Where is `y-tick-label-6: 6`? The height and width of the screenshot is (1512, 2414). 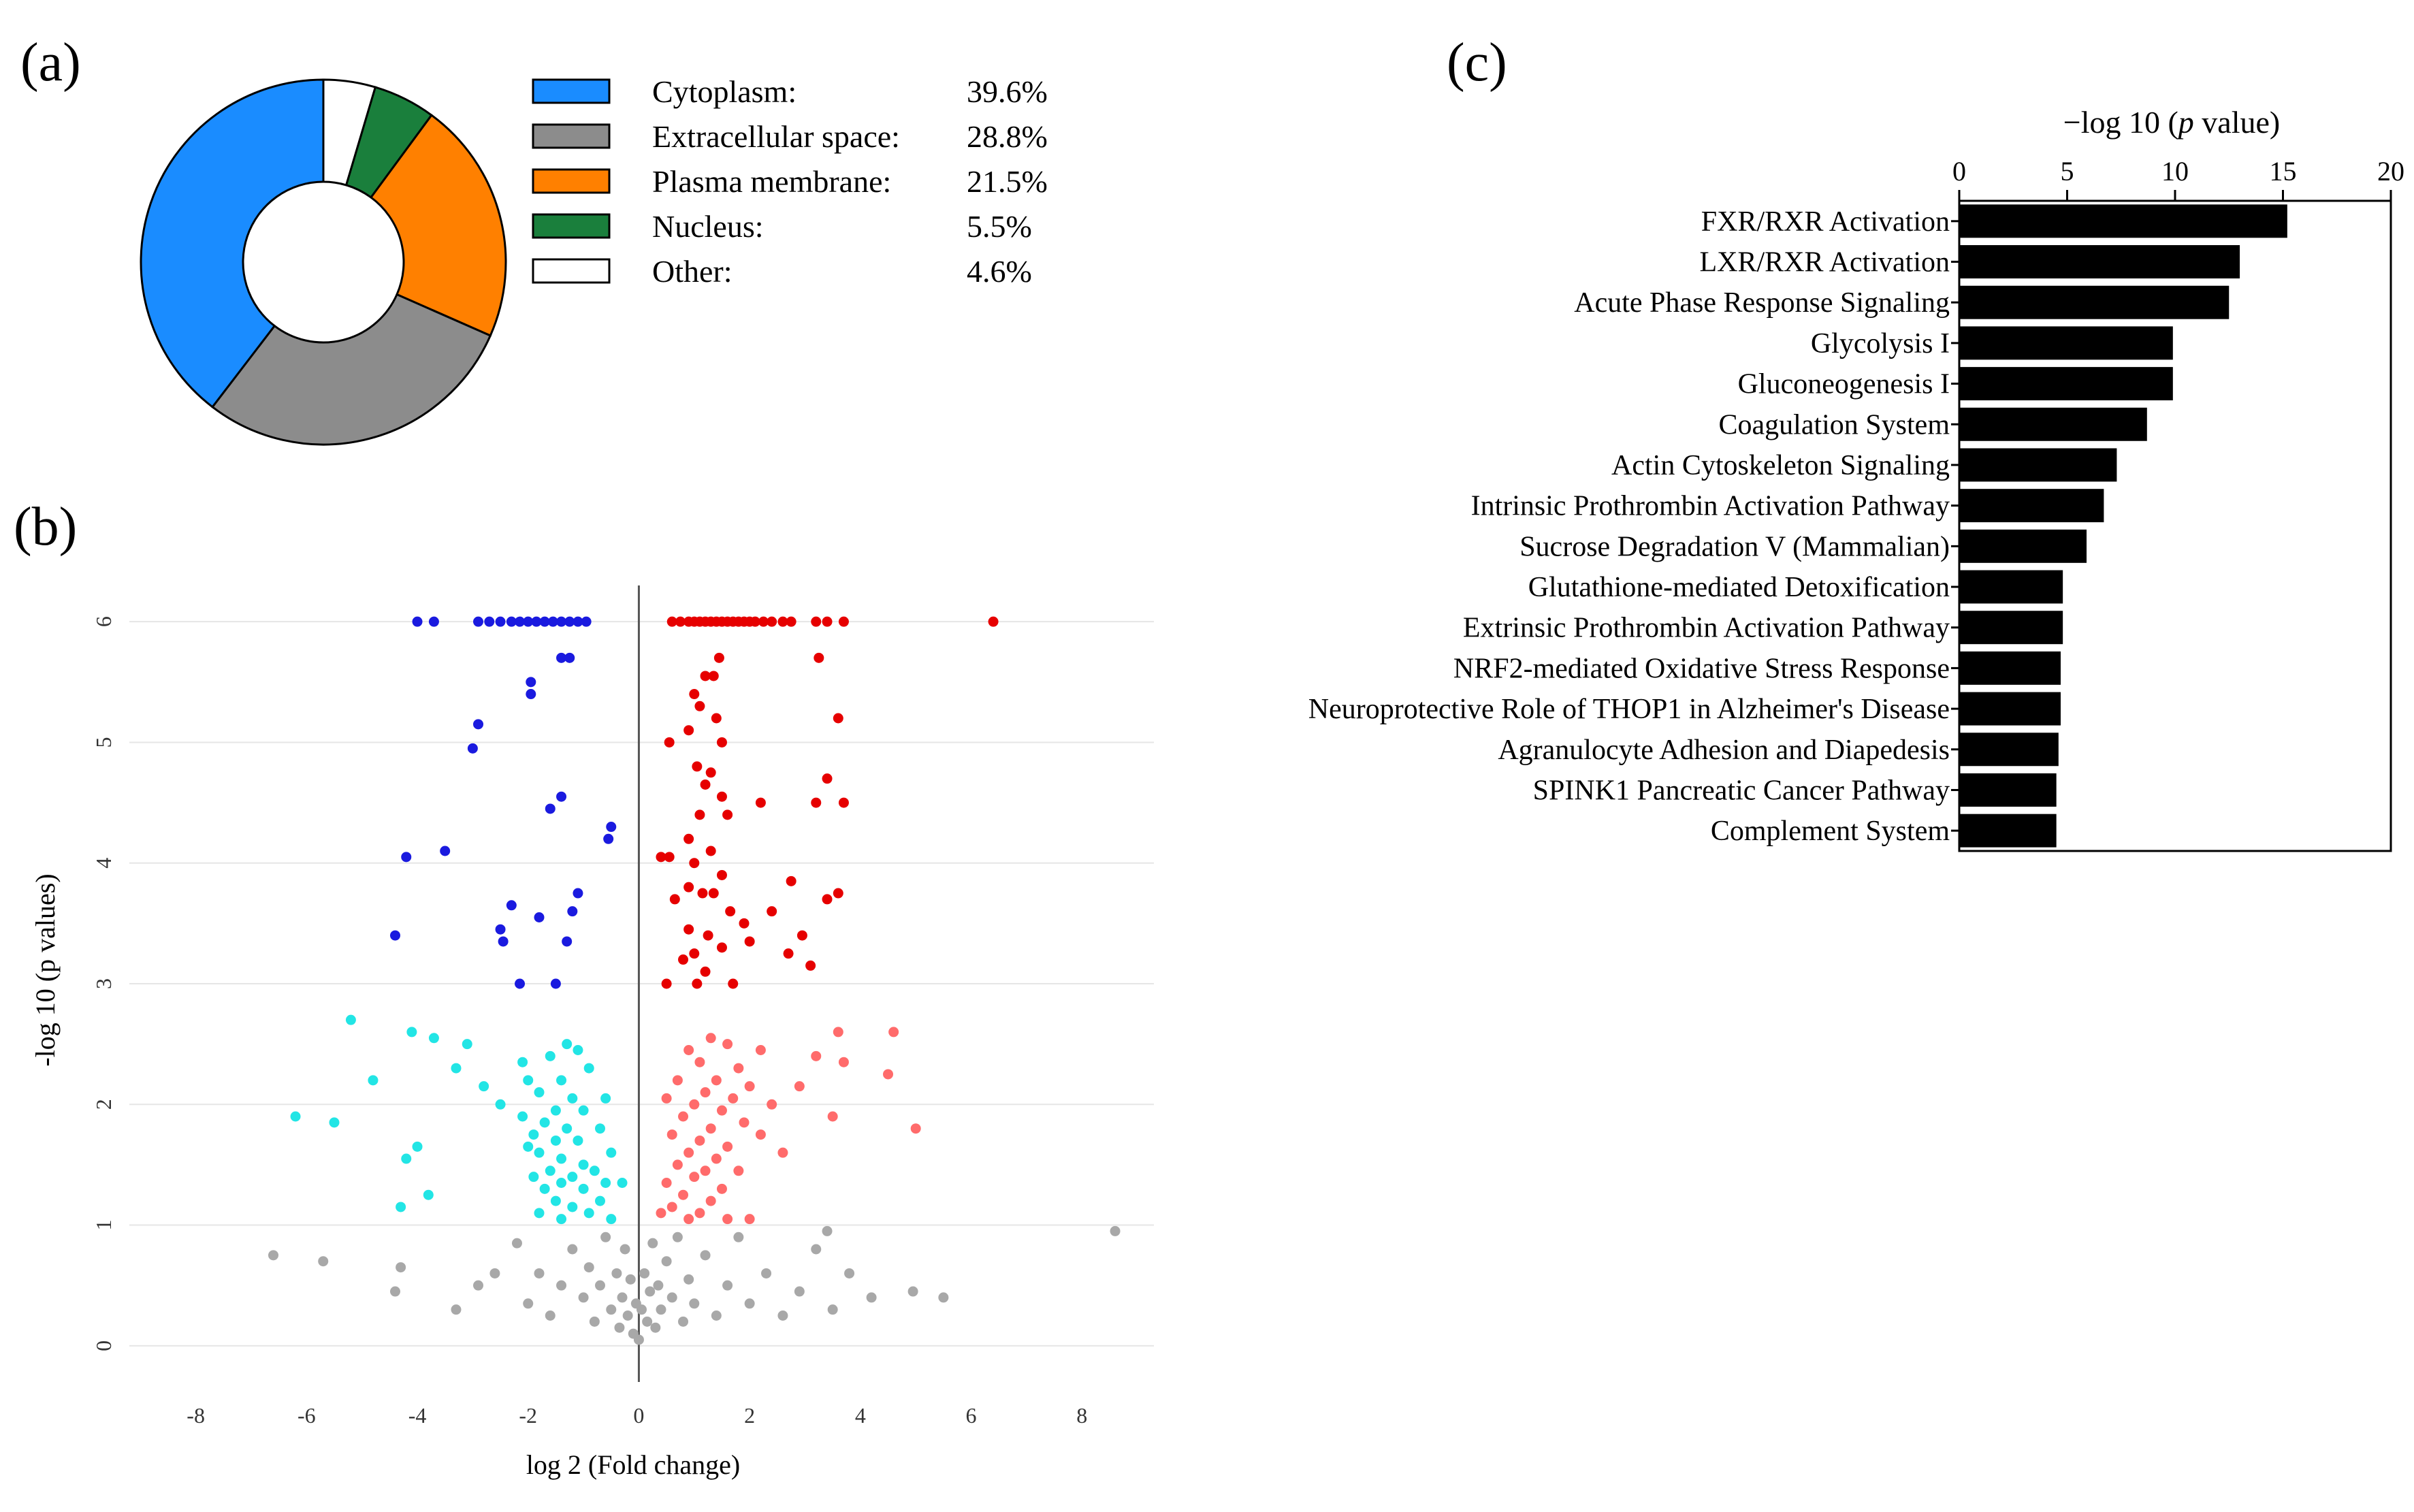
y-tick-label-6: 6 is located at coordinates (103, 621).